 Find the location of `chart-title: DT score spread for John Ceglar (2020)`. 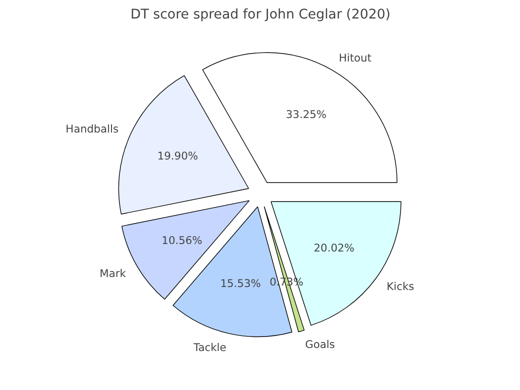

chart-title: DT score spread for John Ceglar (2020) is located at coordinates (260, 15).